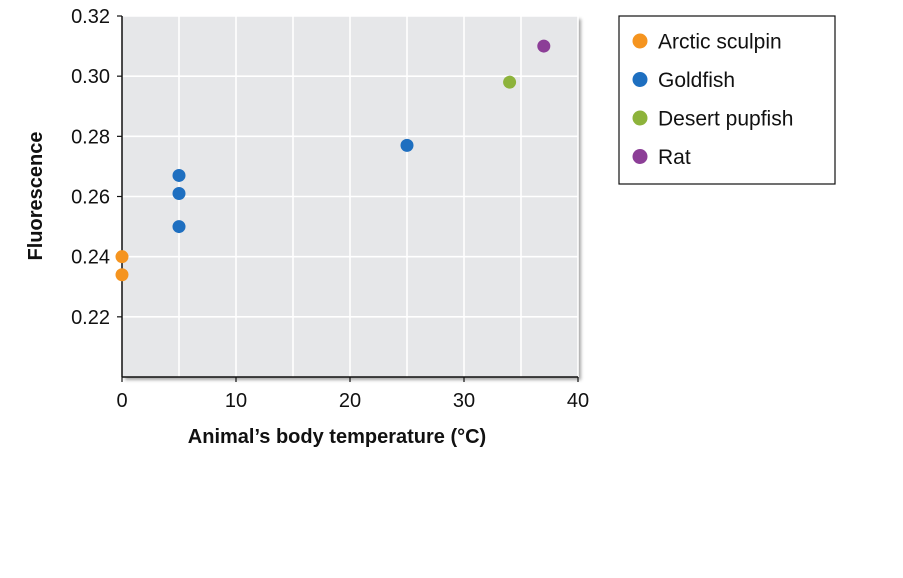 This screenshot has width=903, height=578. Describe the element at coordinates (90, 77) in the screenshot. I see `y-tick-label: 0.30` at that location.